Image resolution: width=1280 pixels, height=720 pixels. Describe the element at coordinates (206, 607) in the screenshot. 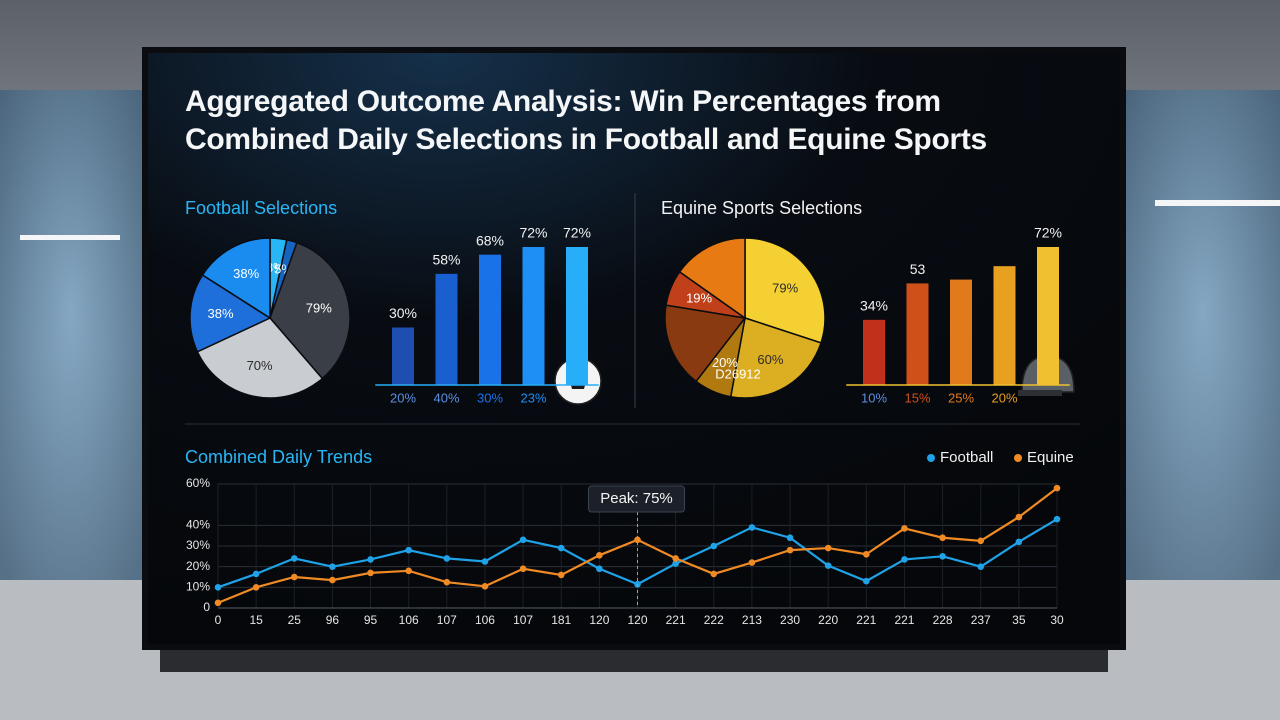

I see `y-tick-label: 0` at that location.